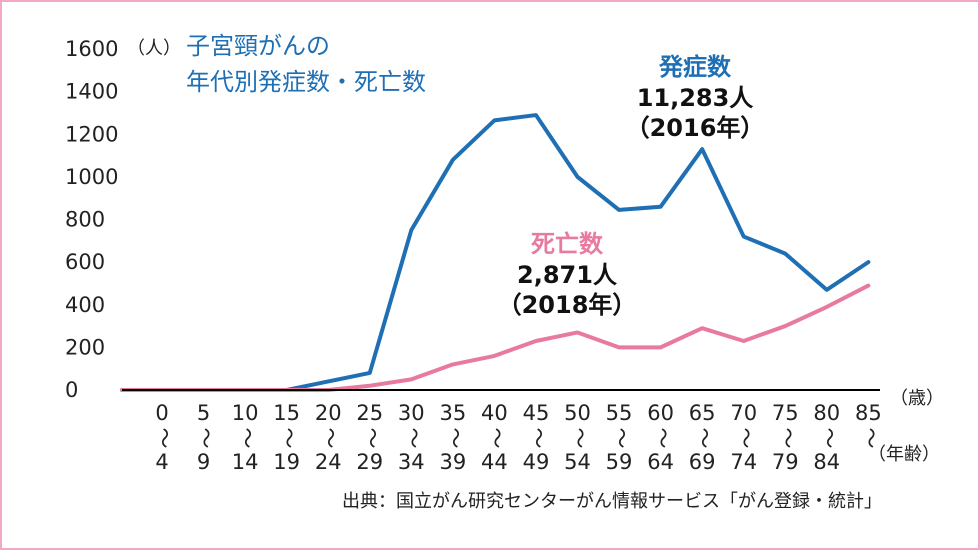 This screenshot has width=980, height=550. What do you see at coordinates (91, 92) in the screenshot?
I see `y-tick-label: 1400` at bounding box center [91, 92].